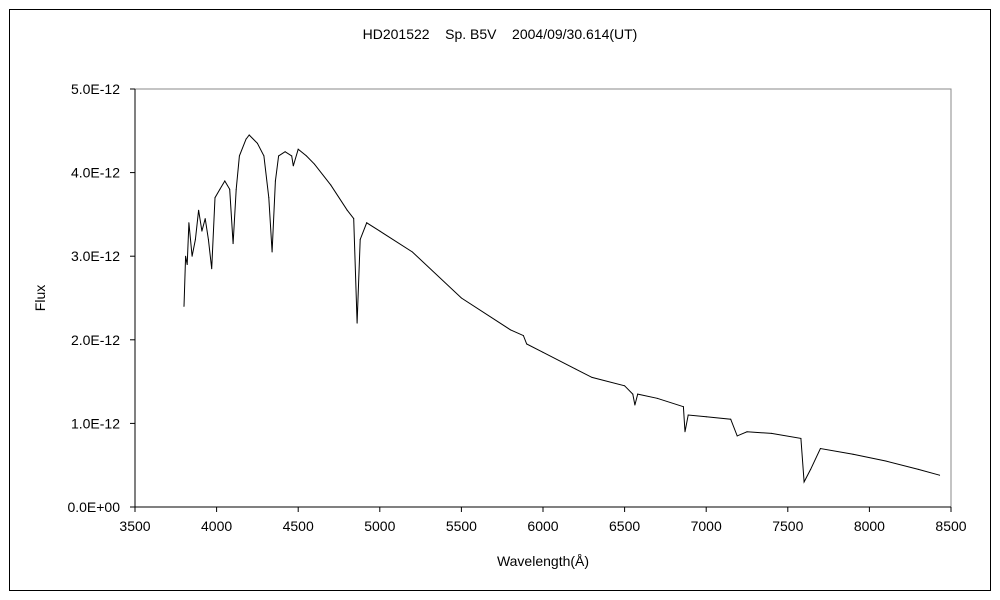 The height and width of the screenshot is (600, 1000). Describe the element at coordinates (869, 526) in the screenshot. I see `x-tick-label: 8000` at that location.